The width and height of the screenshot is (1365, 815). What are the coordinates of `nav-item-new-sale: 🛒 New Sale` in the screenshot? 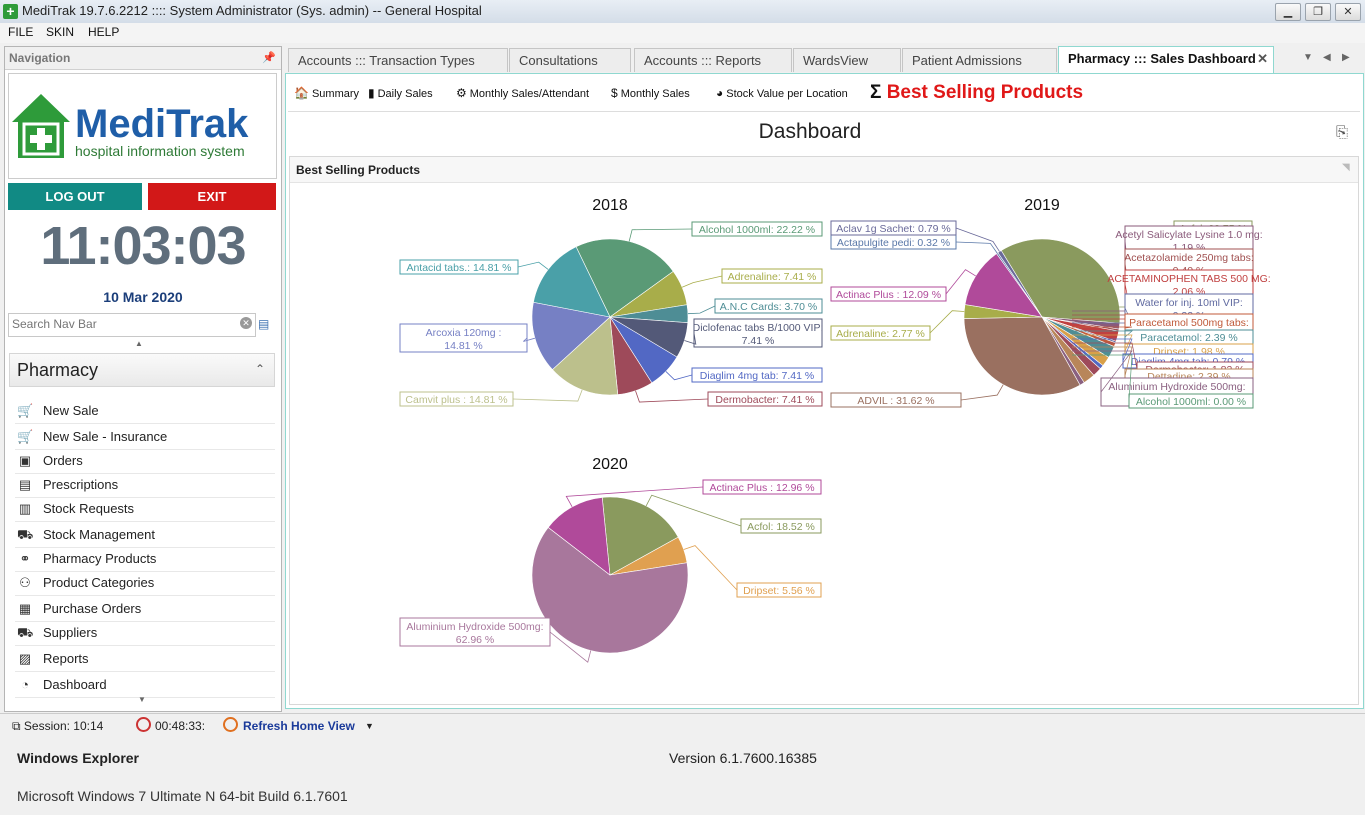 It's located at (145, 411).